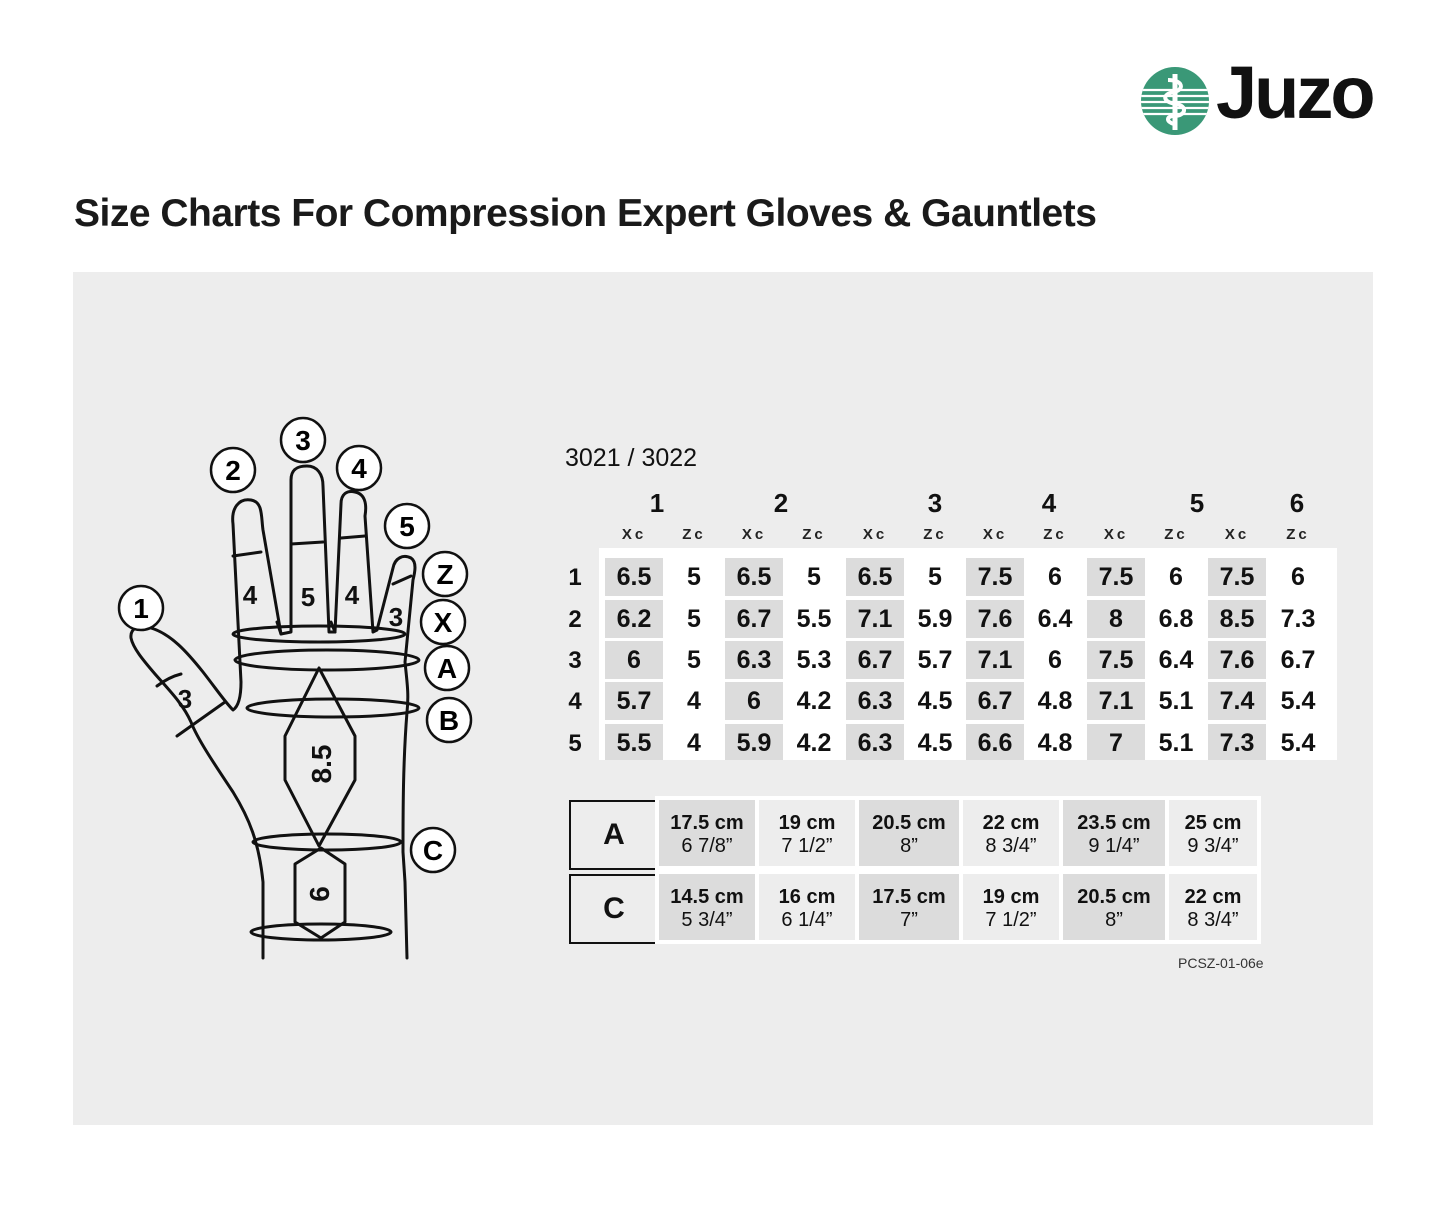  What do you see at coordinates (327, 660) in the screenshot?
I see `ring-a` at bounding box center [327, 660].